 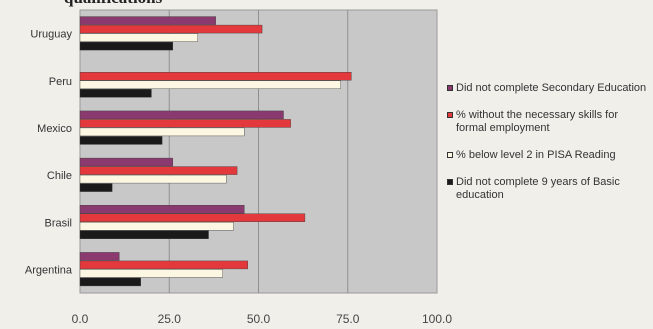 What do you see at coordinates (60, 82) in the screenshot?
I see `y-category-label: Peru` at bounding box center [60, 82].